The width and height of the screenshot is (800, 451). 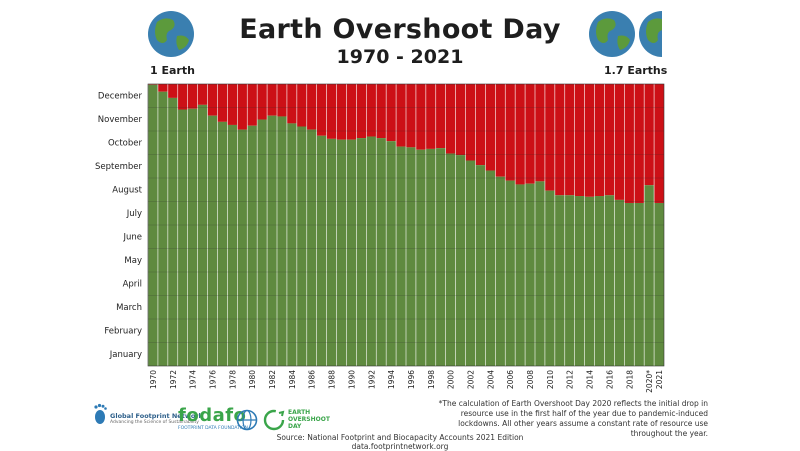 I want to click on eod-logo-line3: DAY, so click(x=295, y=426).